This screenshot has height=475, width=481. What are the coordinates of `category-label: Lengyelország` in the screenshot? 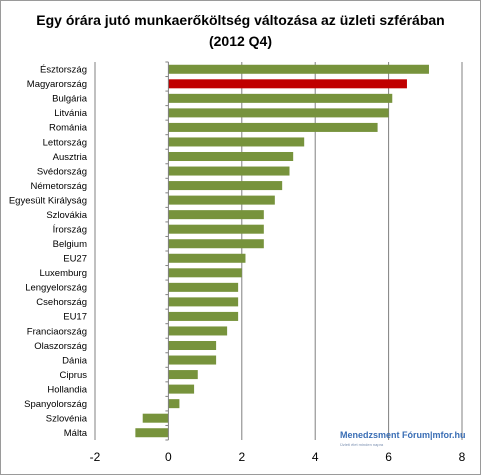 It's located at (56, 288).